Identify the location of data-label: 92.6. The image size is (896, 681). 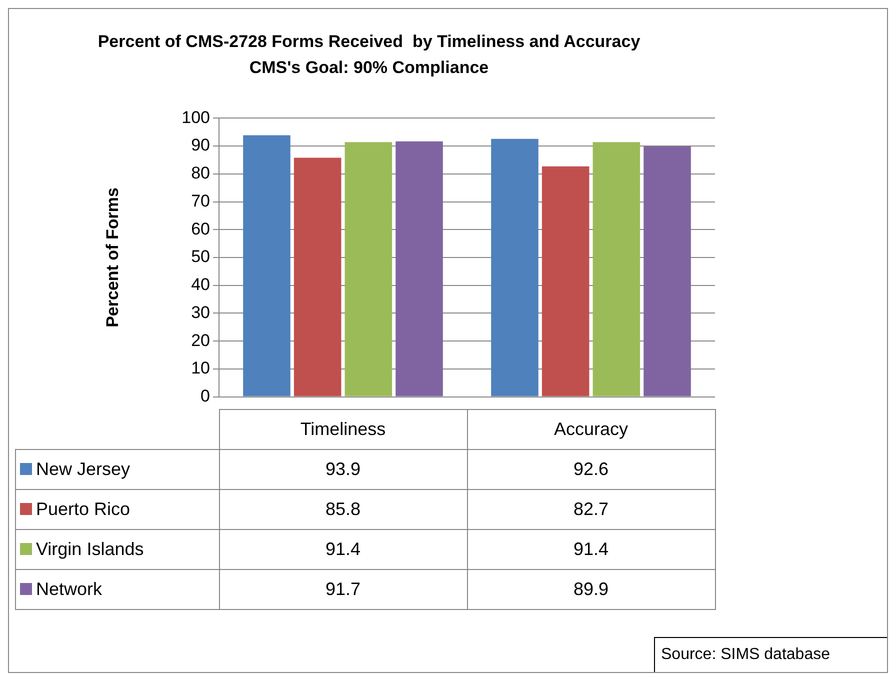
(591, 470).